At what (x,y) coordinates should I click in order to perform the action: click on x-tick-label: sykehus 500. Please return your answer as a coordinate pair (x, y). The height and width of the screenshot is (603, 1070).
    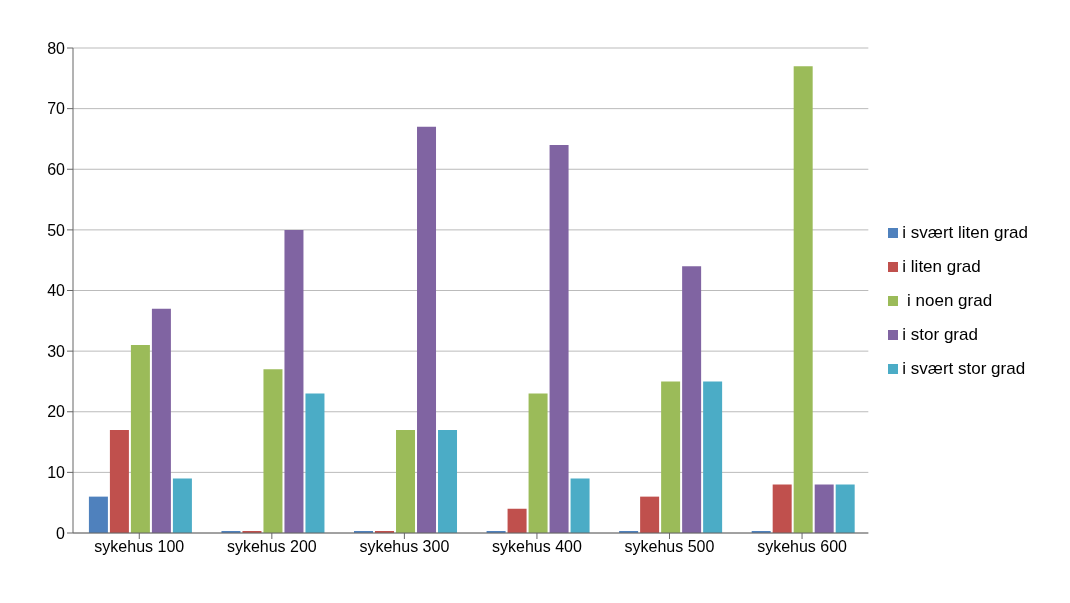
    Looking at the image, I should click on (669, 547).